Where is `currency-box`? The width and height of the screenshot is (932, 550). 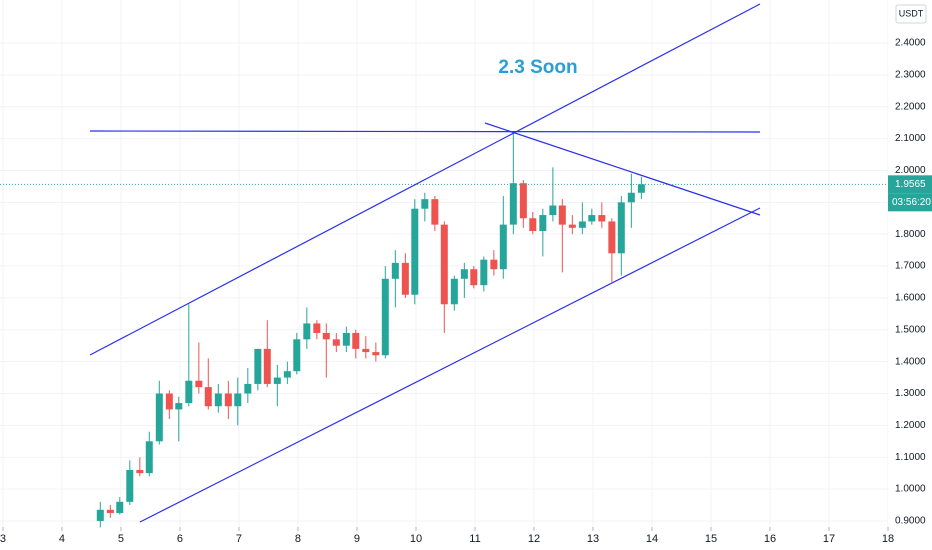 currency-box is located at coordinates (911, 14).